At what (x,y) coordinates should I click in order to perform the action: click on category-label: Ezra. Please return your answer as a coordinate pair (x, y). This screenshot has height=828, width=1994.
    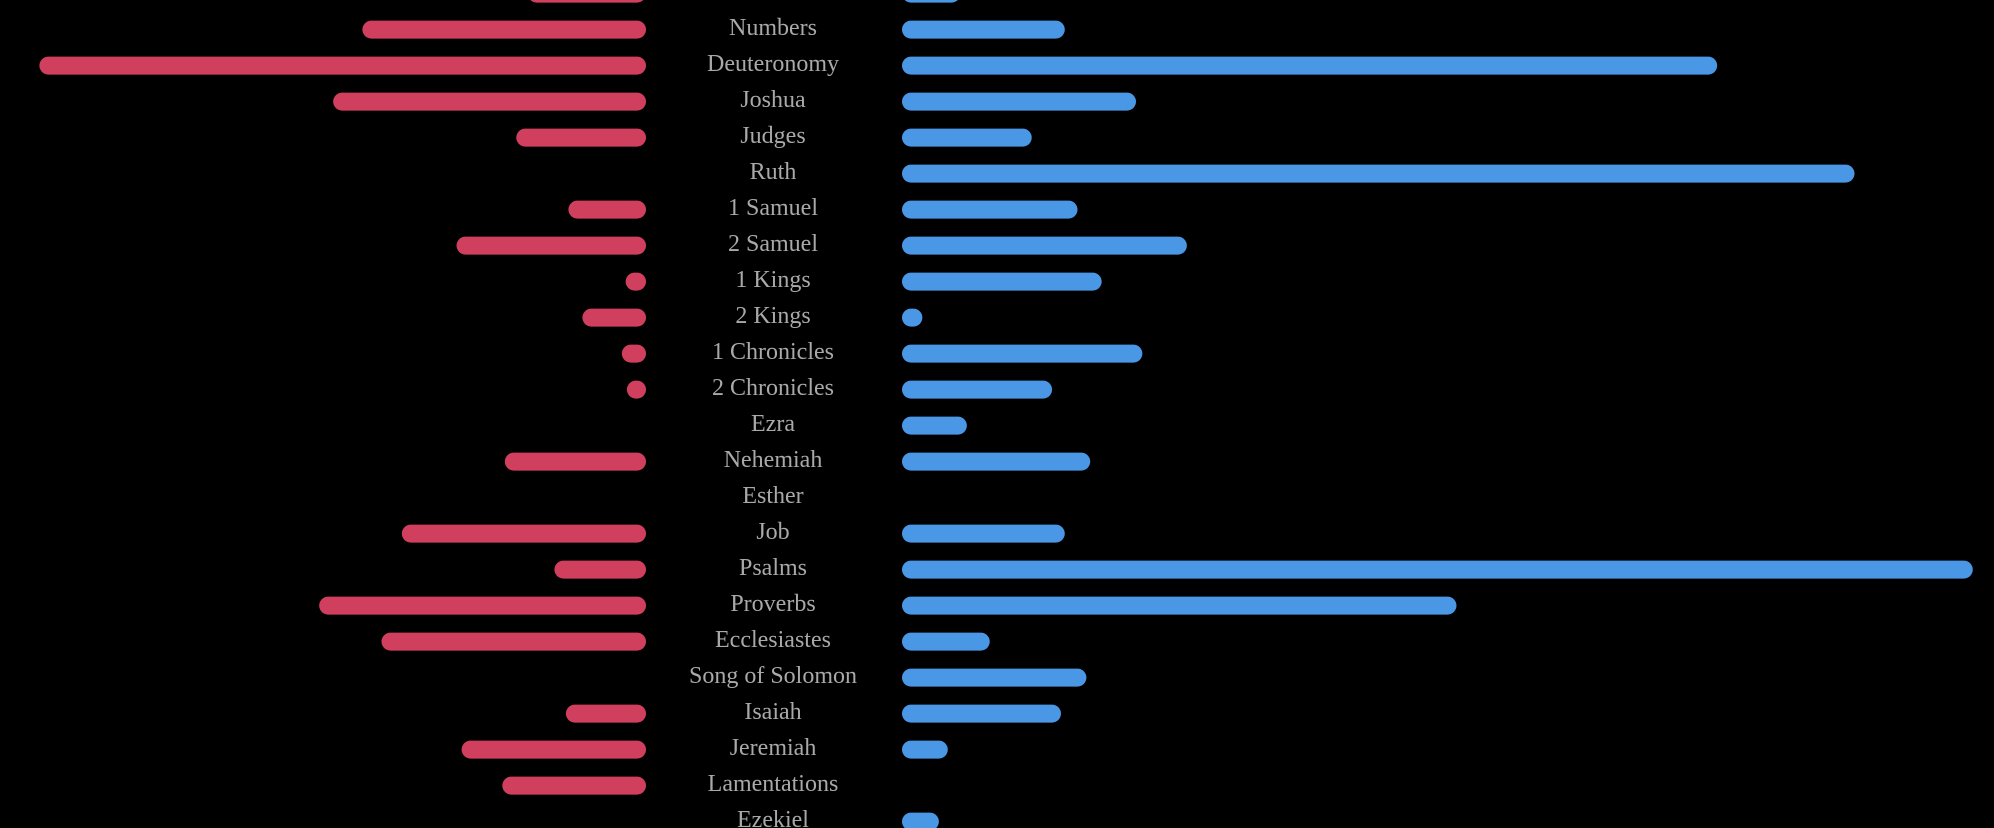
    Looking at the image, I should click on (773, 424).